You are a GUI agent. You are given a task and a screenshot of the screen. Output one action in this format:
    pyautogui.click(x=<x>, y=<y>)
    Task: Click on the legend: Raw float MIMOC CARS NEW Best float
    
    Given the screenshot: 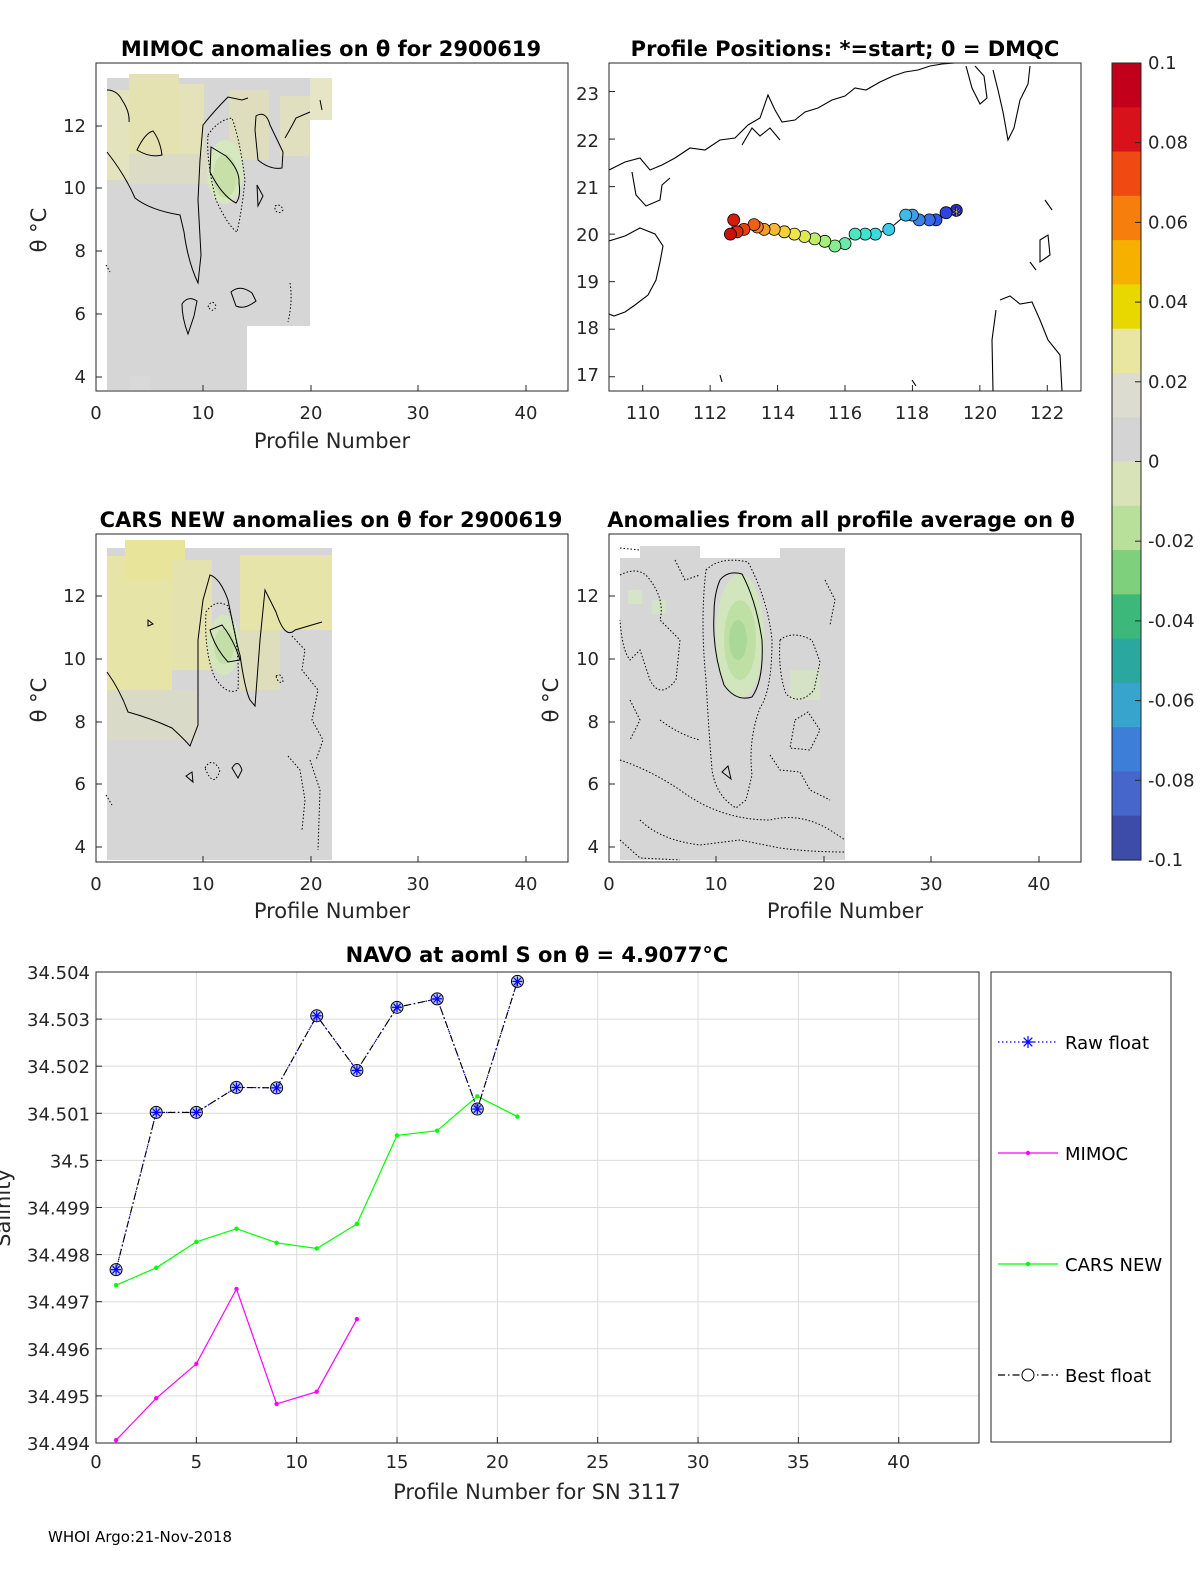 What is the action you would take?
    pyautogui.click(x=1081, y=1207)
    